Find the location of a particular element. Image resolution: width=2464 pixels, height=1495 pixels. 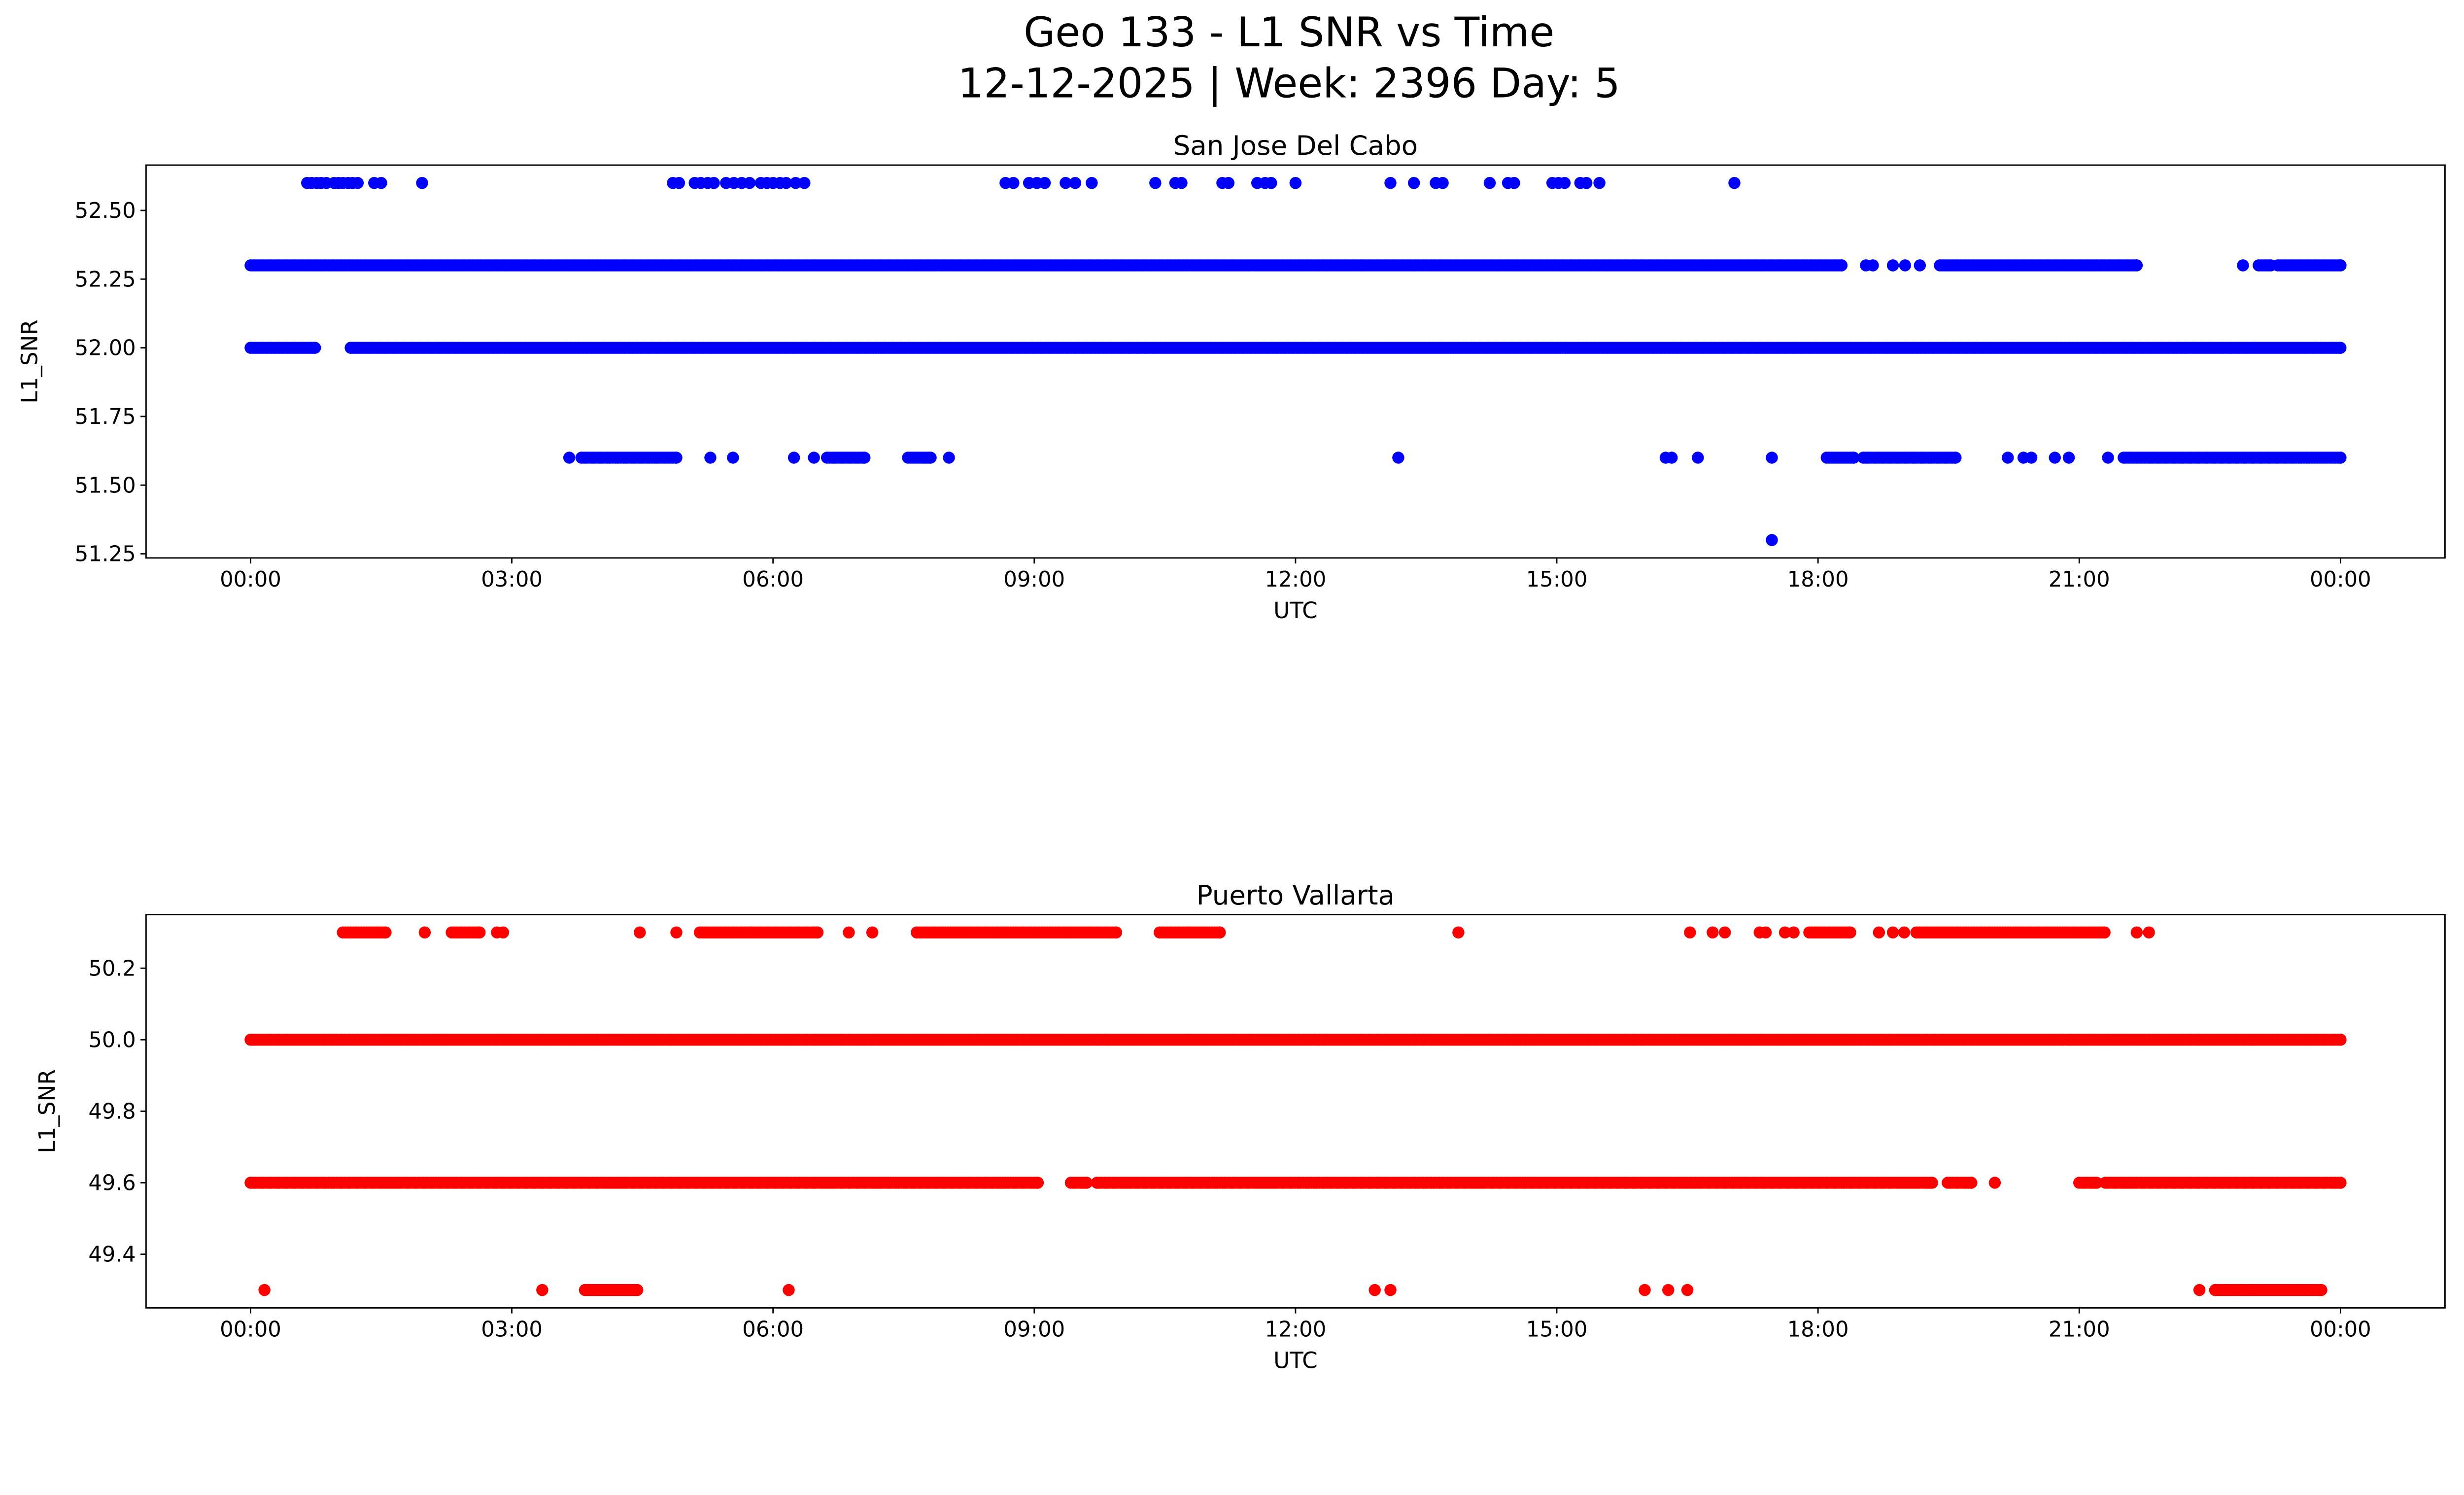

x-axis-label: UTC is located at coordinates (1295, 610).